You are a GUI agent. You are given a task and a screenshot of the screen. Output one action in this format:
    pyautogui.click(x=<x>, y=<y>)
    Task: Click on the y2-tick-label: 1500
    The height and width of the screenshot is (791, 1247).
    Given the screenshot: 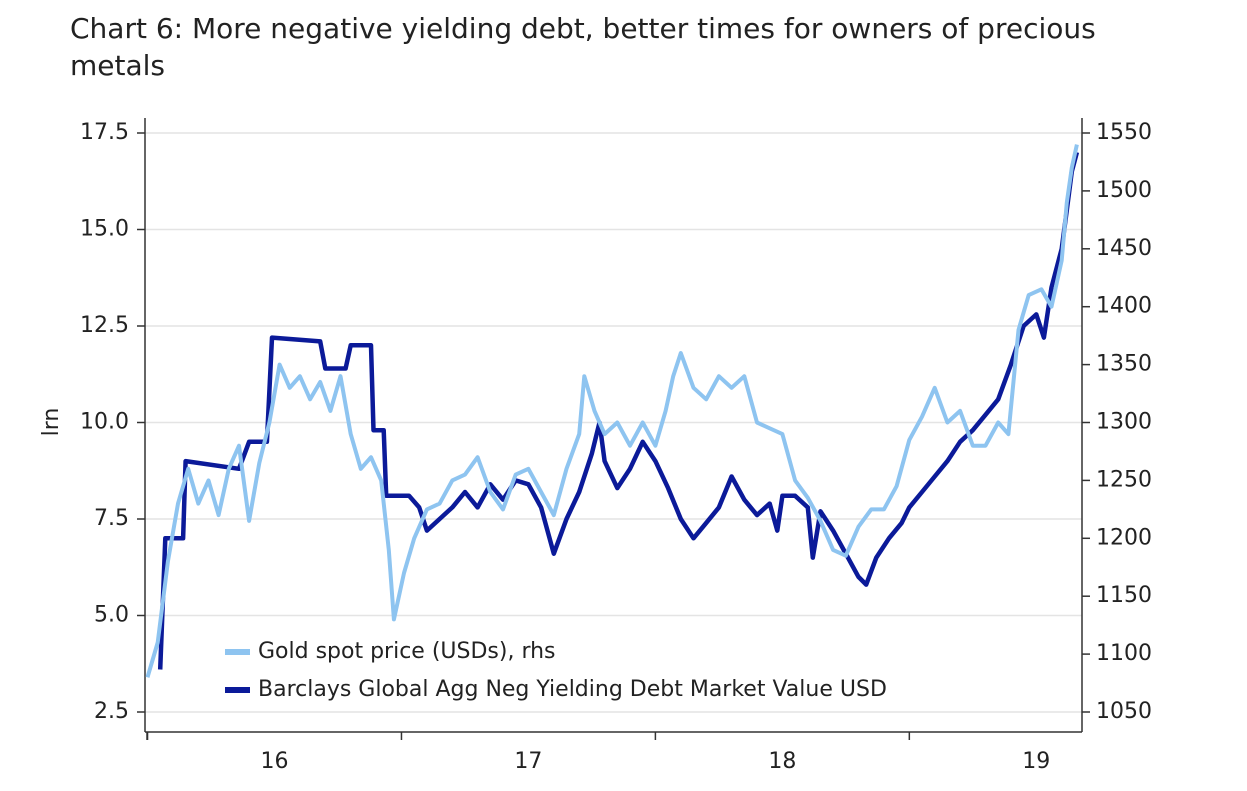 What is the action you would take?
    pyautogui.click(x=1124, y=190)
    